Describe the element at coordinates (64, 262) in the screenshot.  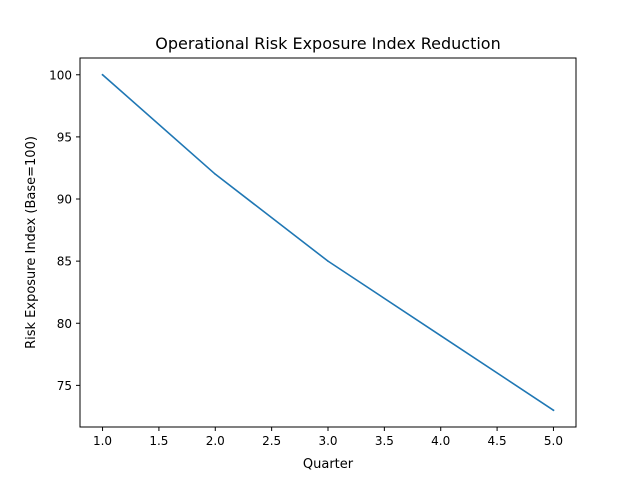
I see `y-tick-label: 85` at that location.